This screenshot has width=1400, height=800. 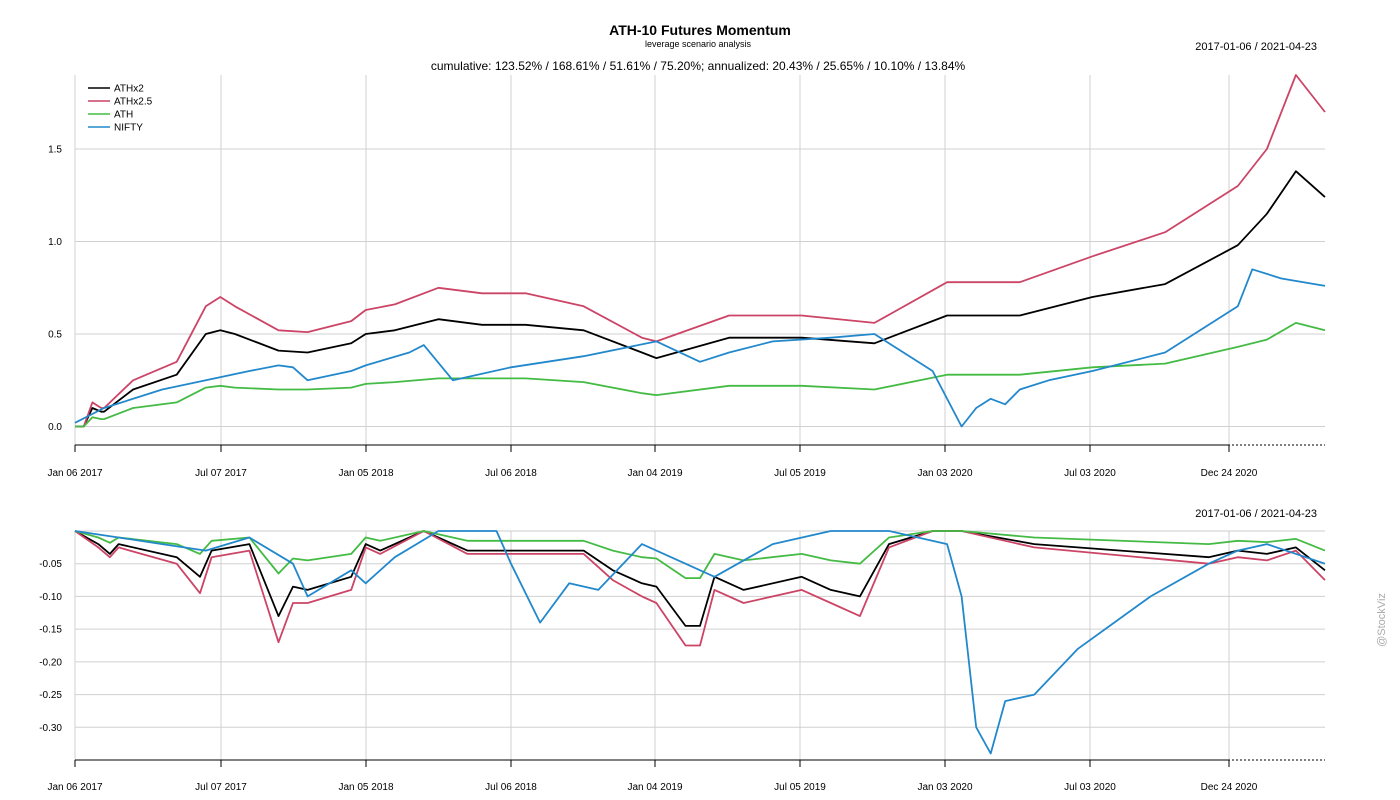 I want to click on chart-title: ATH-10 Futures Momentum, so click(x=700, y=30).